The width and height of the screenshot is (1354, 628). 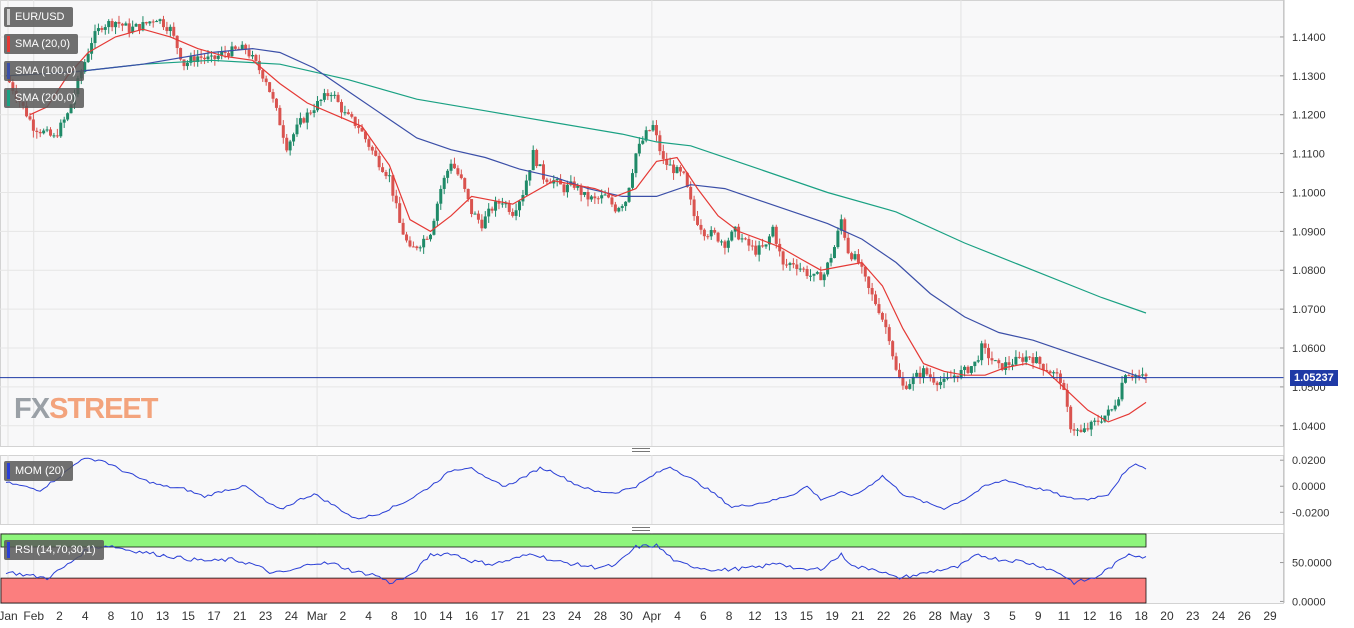 I want to click on sma200-label: SMA (200,0), so click(x=44, y=98).